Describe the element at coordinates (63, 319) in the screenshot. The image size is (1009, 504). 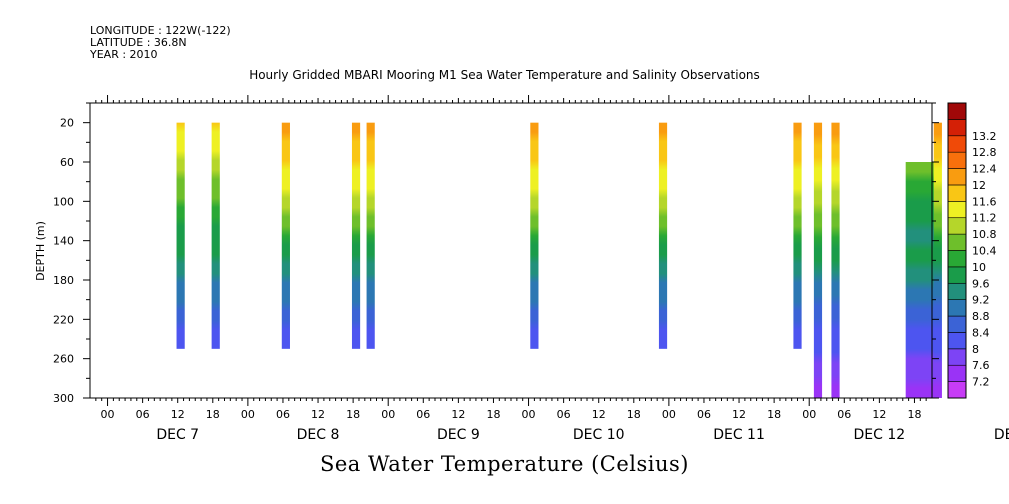
I see `y-tick-label: 220` at that location.